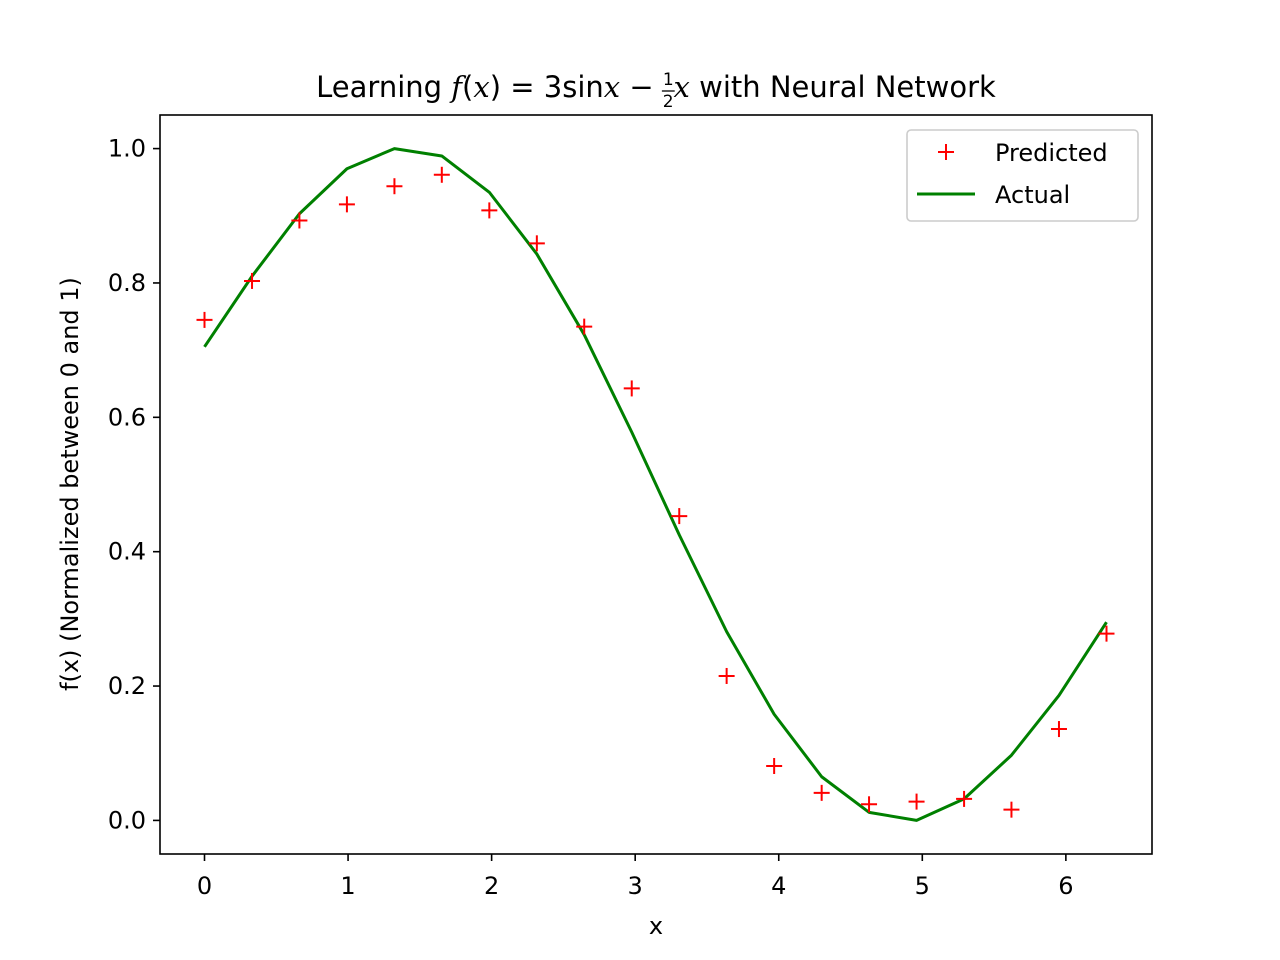  What do you see at coordinates (127, 283) in the screenshot?
I see `y-tick-label: 0.8` at bounding box center [127, 283].